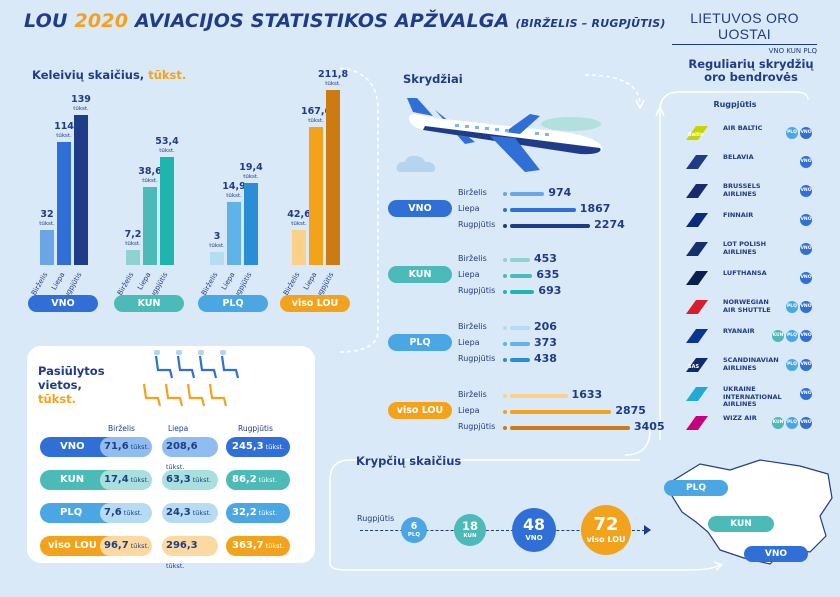 The width and height of the screenshot is (840, 597). Describe the element at coordinates (190, 480) in the screenshot. I see `seats-cell: 63,3 tūkst.` at that location.